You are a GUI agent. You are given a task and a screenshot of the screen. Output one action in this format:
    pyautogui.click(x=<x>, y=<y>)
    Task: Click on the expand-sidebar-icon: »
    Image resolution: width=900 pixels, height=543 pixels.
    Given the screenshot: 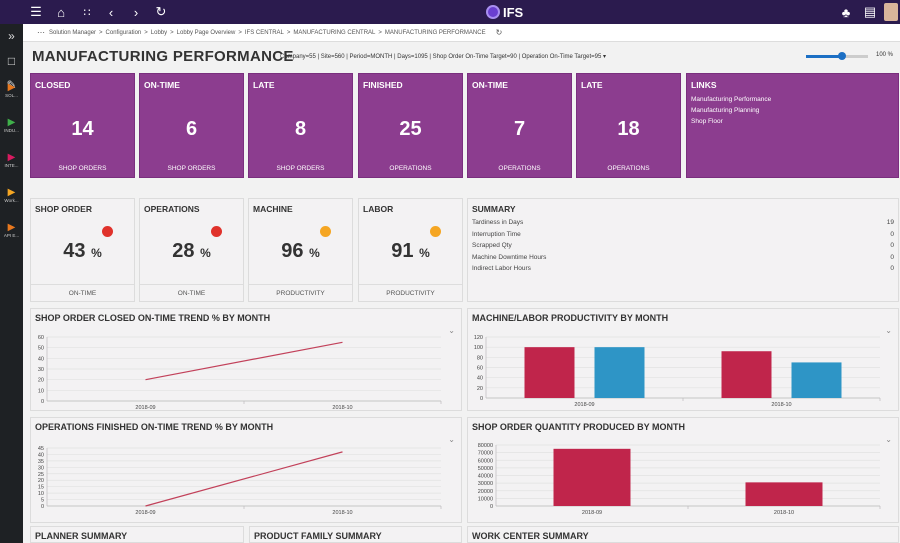 What is the action you would take?
    pyautogui.click(x=11, y=36)
    